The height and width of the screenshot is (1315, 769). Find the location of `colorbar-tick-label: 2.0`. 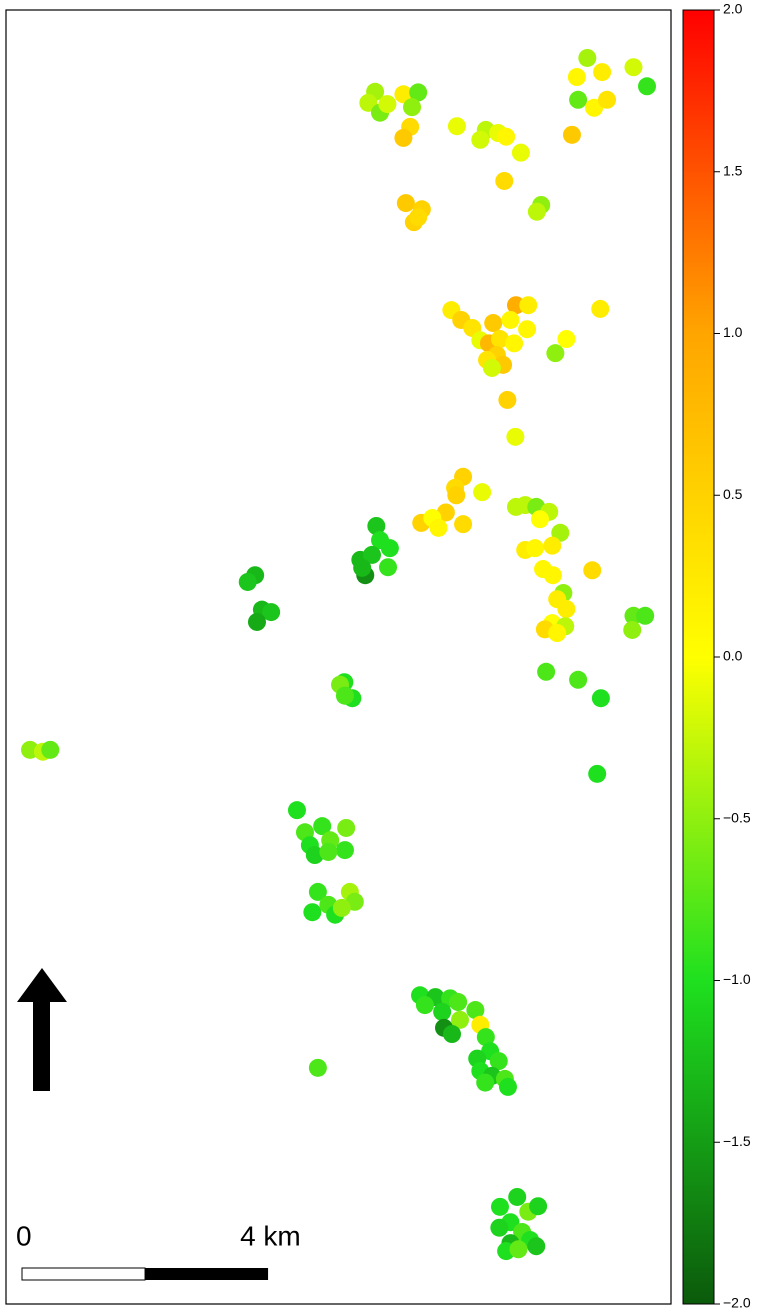

colorbar-tick-label: 2.0 is located at coordinates (733, 9).